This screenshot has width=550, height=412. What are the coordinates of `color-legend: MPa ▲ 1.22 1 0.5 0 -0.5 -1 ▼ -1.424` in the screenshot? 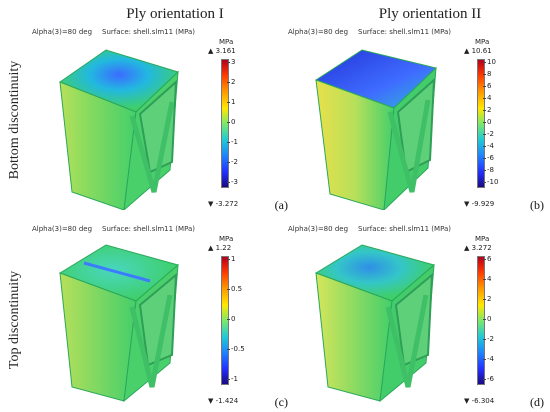 It's located at (243, 320).